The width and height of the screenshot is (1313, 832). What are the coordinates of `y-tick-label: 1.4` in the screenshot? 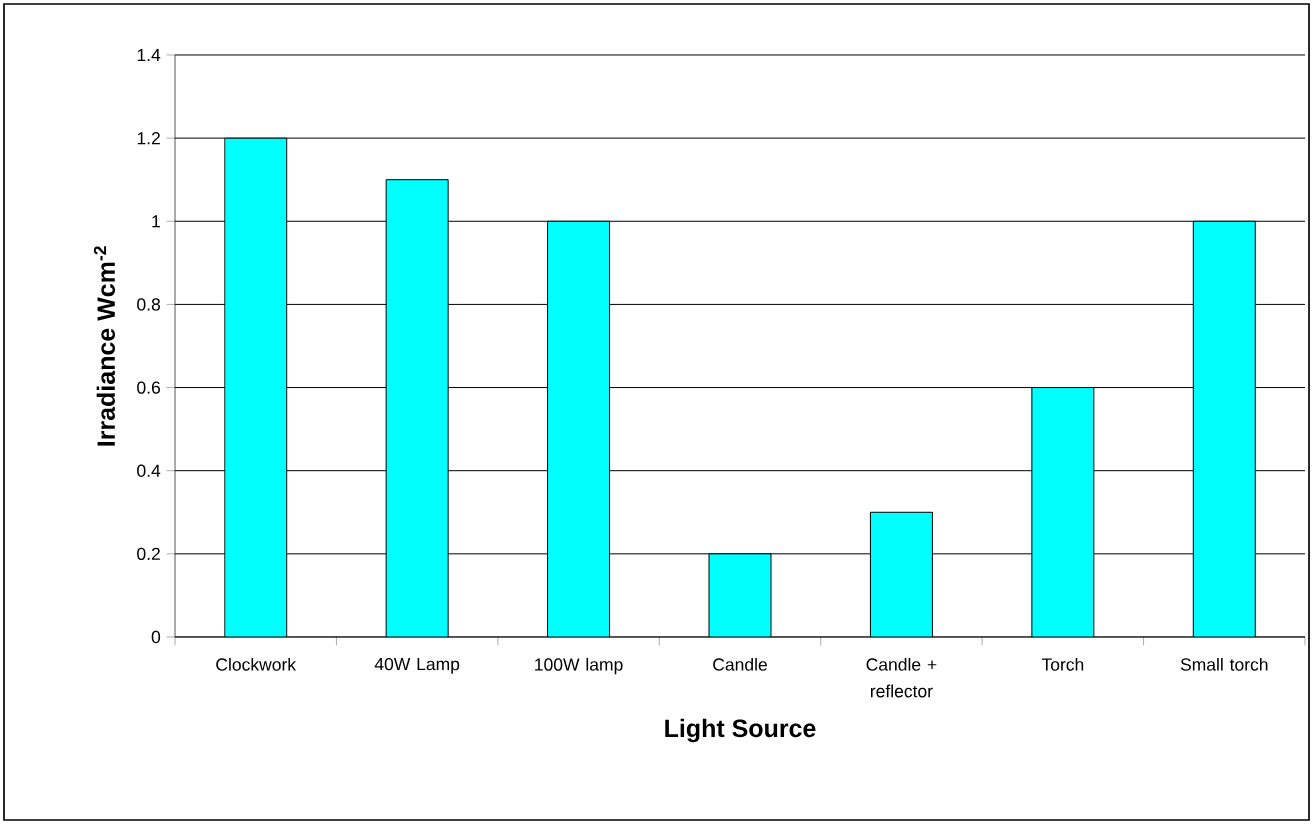 It's located at (149, 55).